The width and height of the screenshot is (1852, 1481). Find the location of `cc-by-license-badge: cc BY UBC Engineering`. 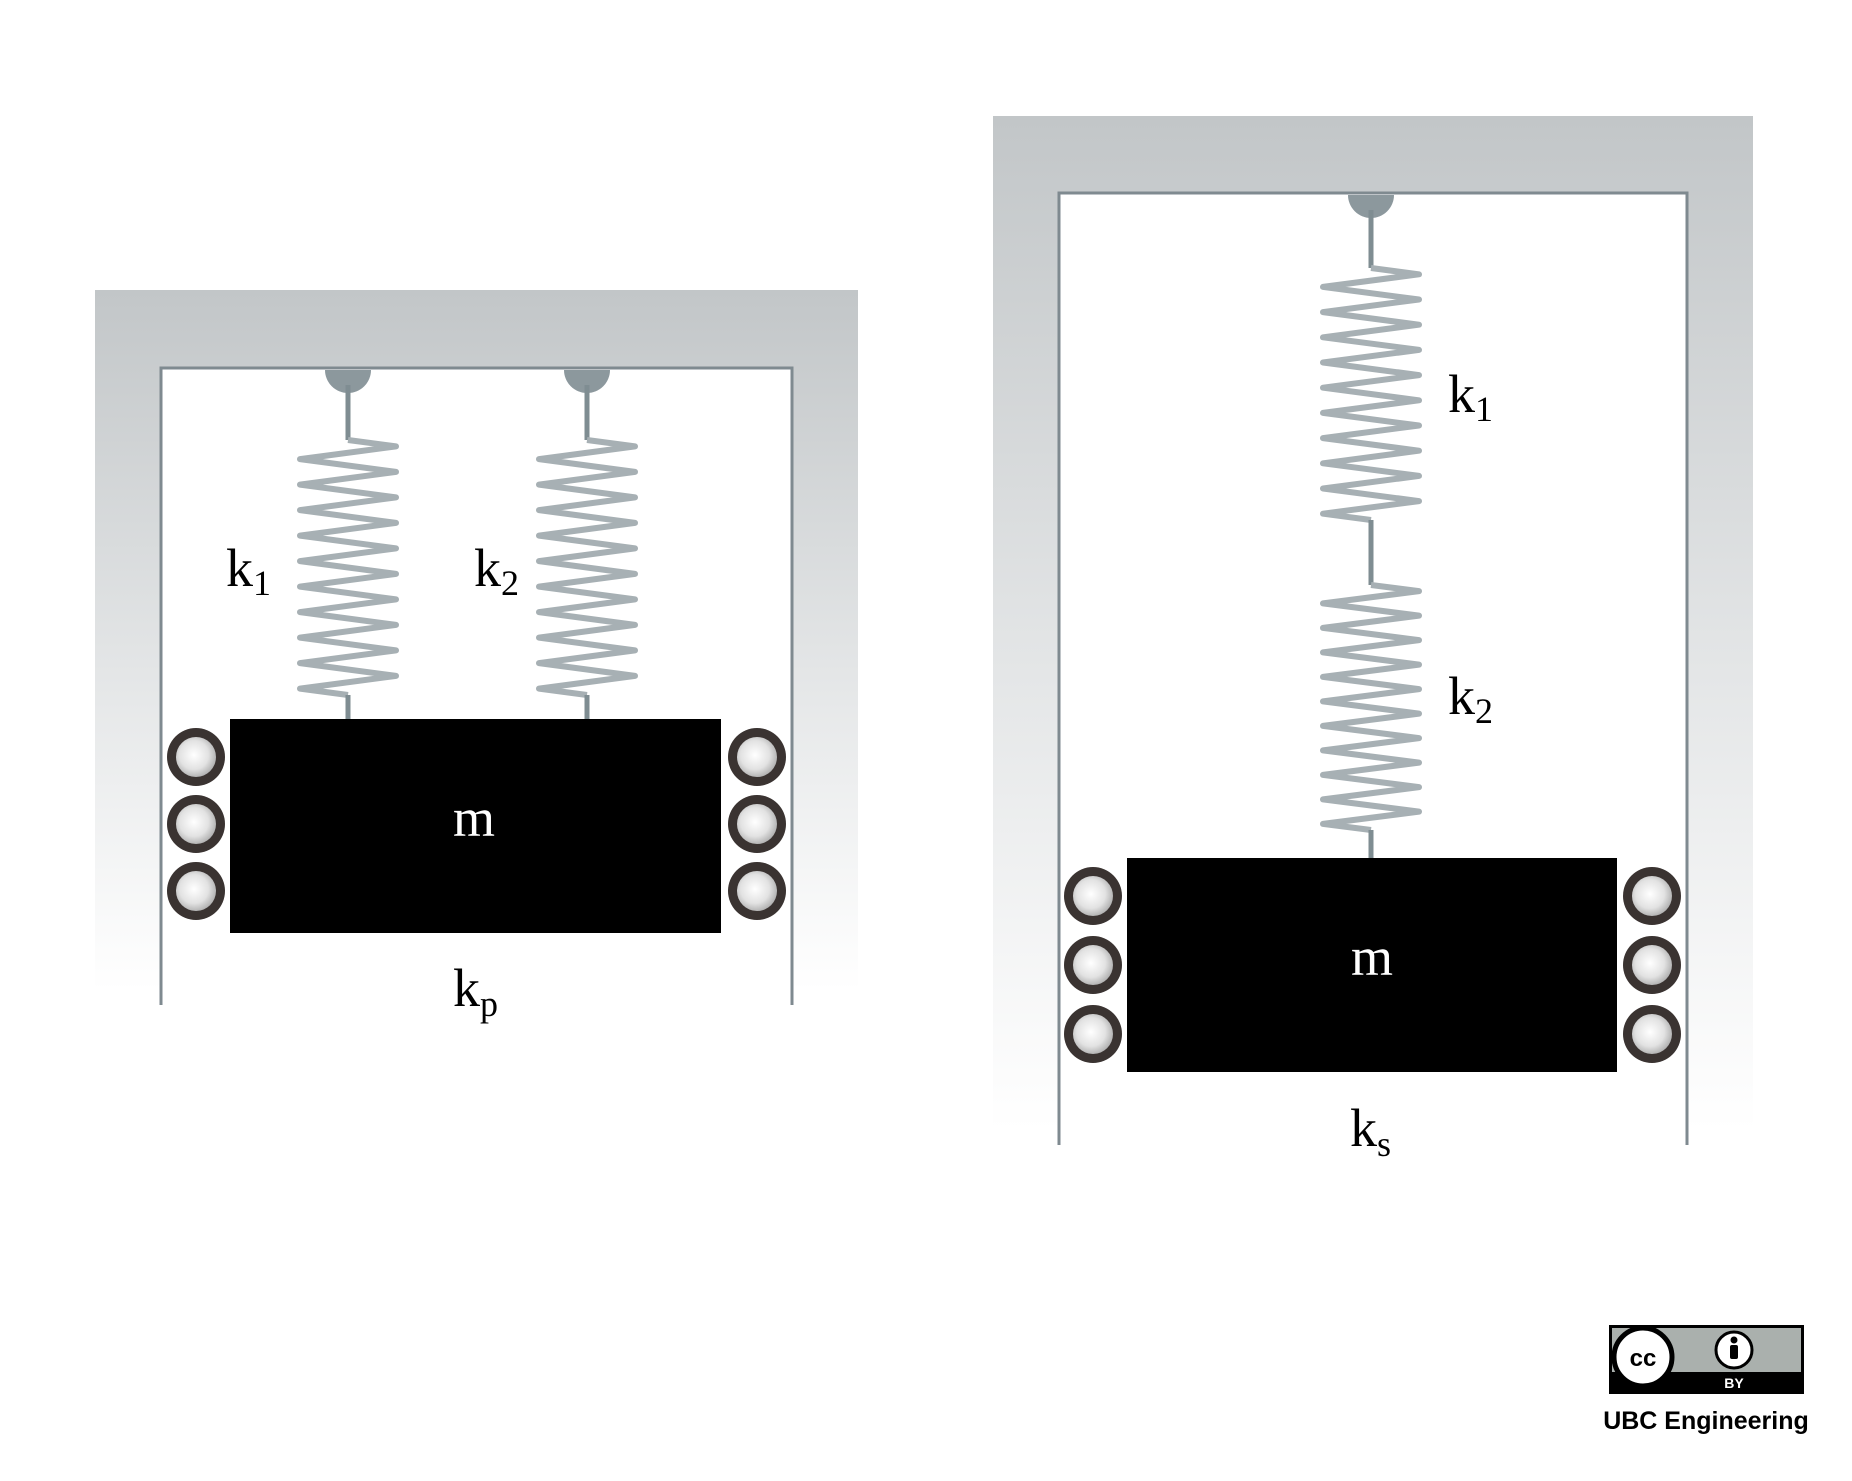

cc-by-license-badge: cc BY UBC Engineering is located at coordinates (1706, 1380).